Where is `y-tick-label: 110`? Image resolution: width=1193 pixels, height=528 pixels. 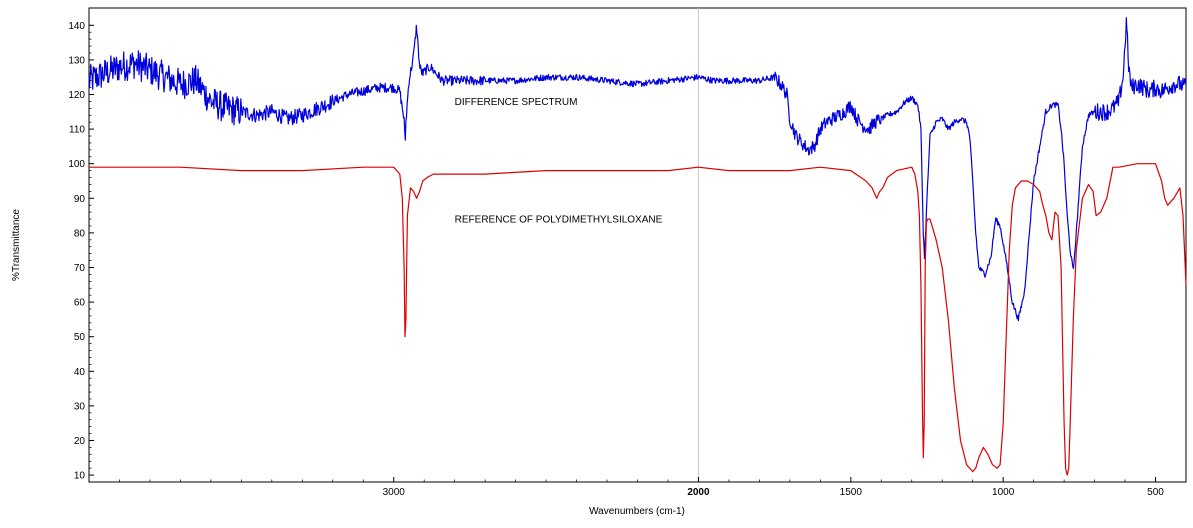 y-tick-label: 110 is located at coordinates (77, 130).